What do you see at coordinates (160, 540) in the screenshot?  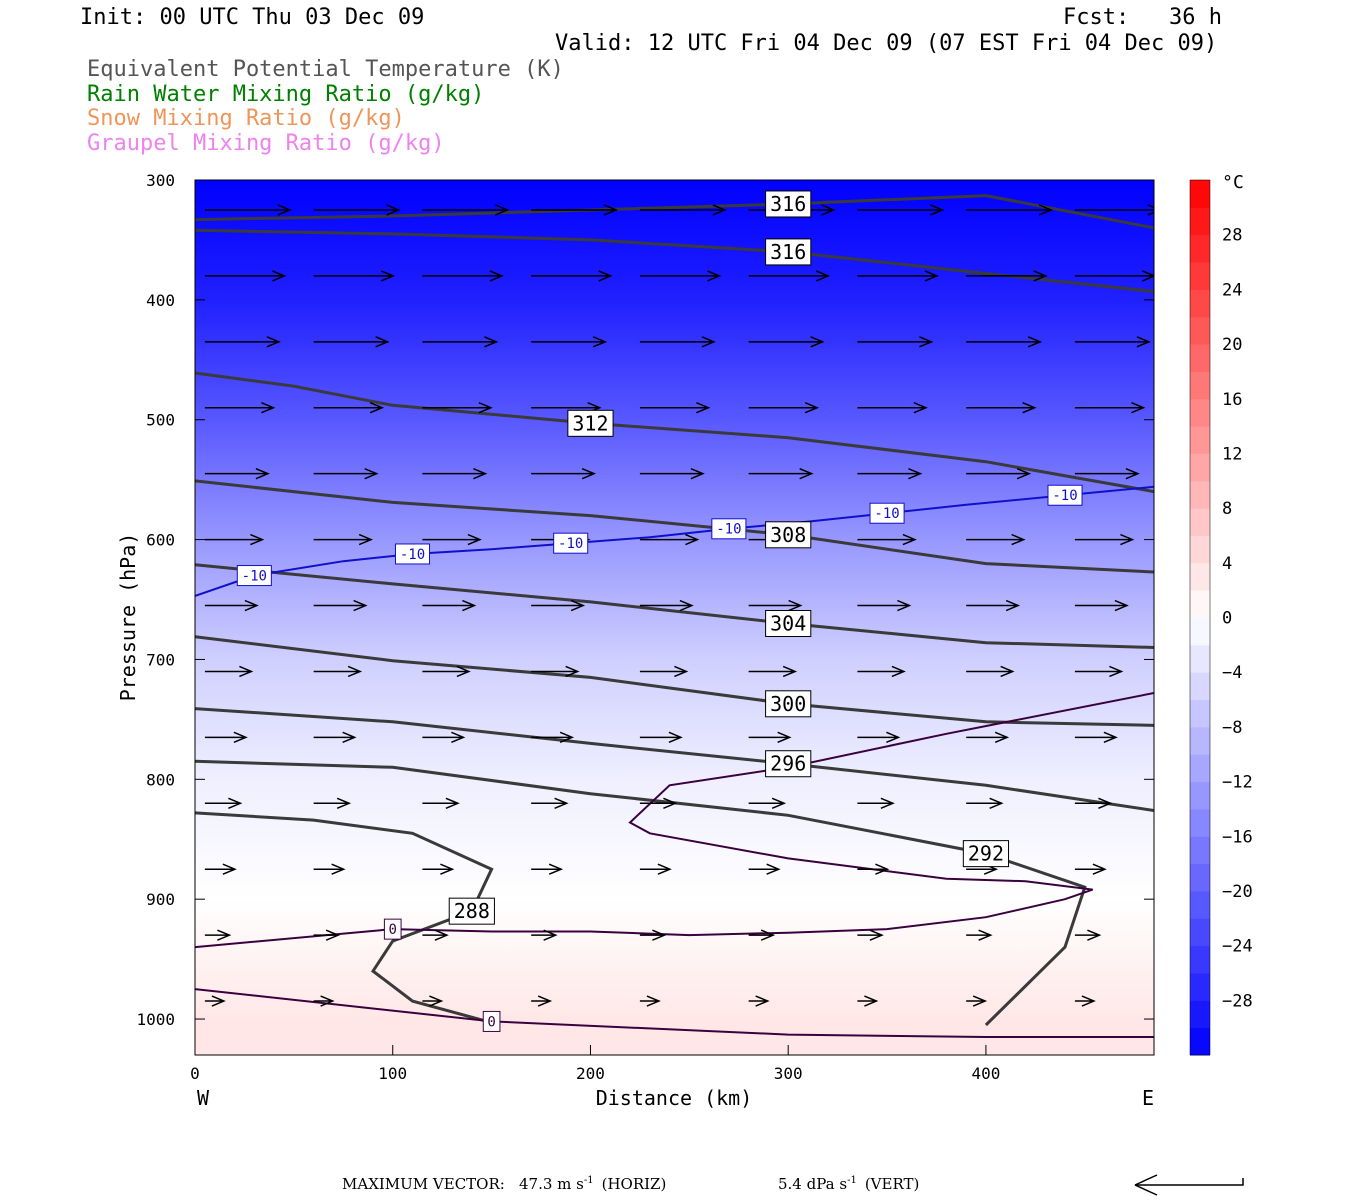 I see `y-tick-label: 600` at bounding box center [160, 540].